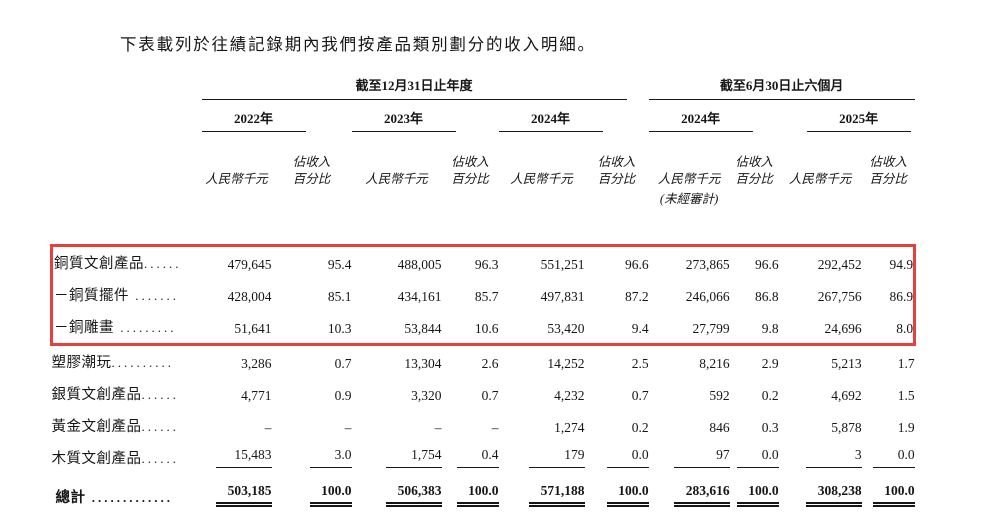 Image resolution: width=993 pixels, height=518 pixels. Describe the element at coordinates (562, 296) in the screenshot. I see `table-cell: 497,831` at that location.